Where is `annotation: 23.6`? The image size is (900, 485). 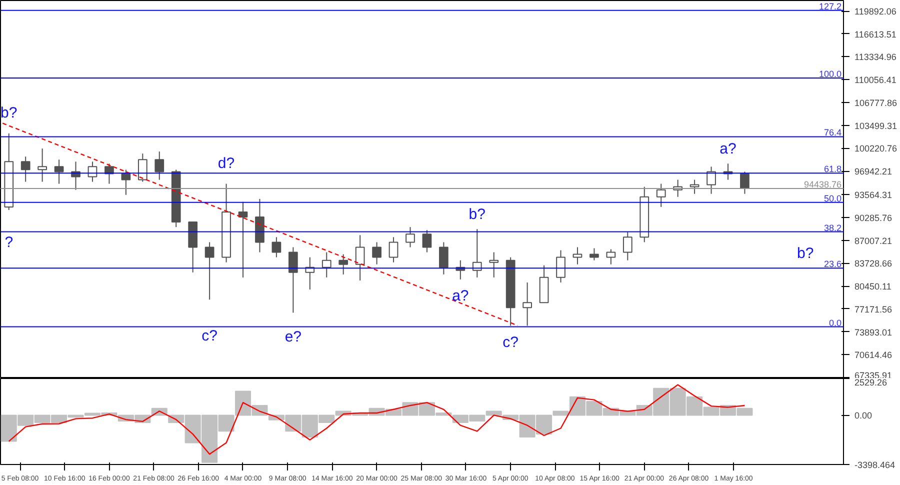
annotation: 23.6 is located at coordinates (833, 264).